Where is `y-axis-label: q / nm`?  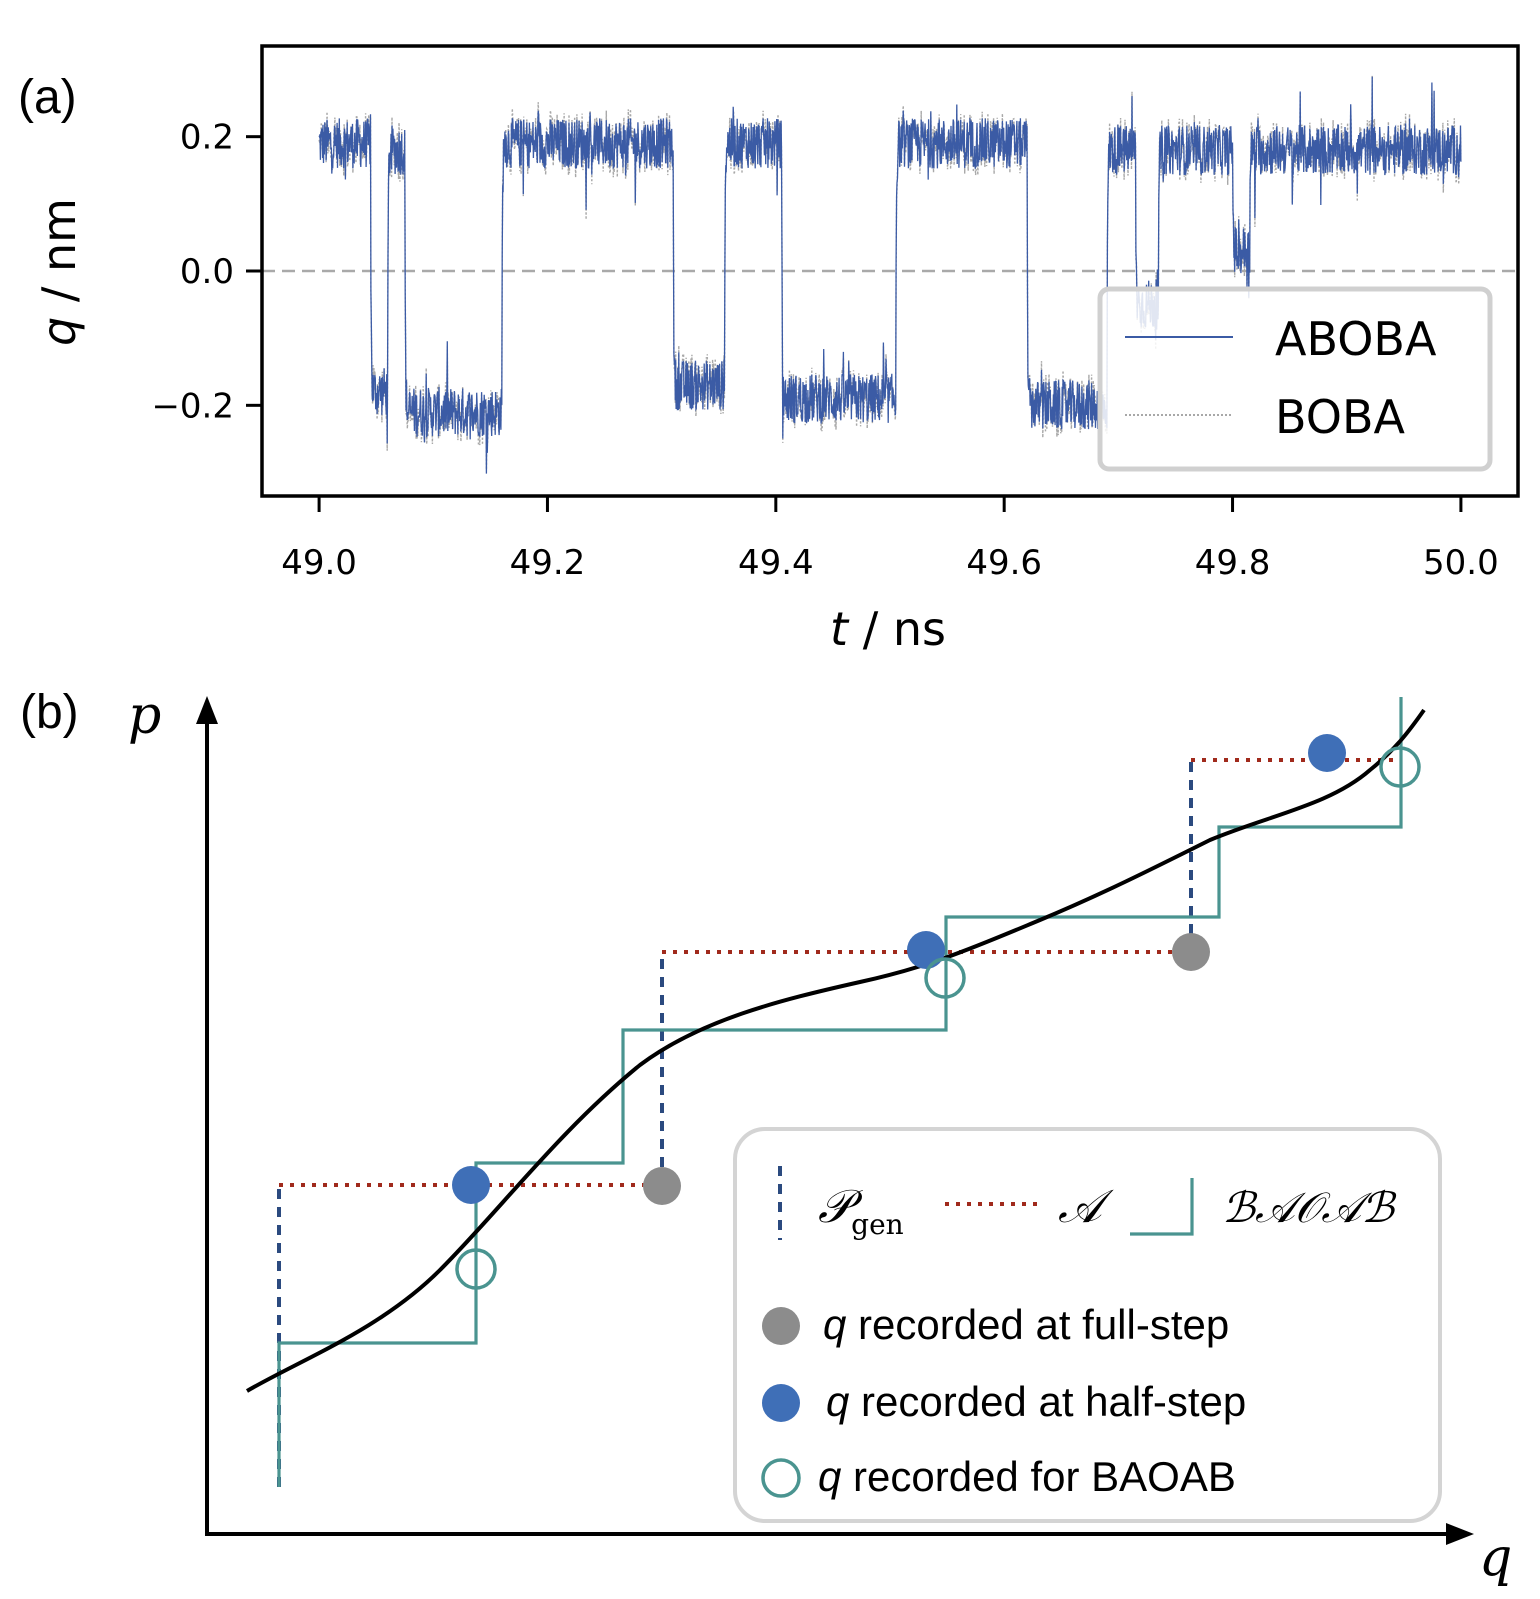
y-axis-label: q / nm is located at coordinates (59, 272).